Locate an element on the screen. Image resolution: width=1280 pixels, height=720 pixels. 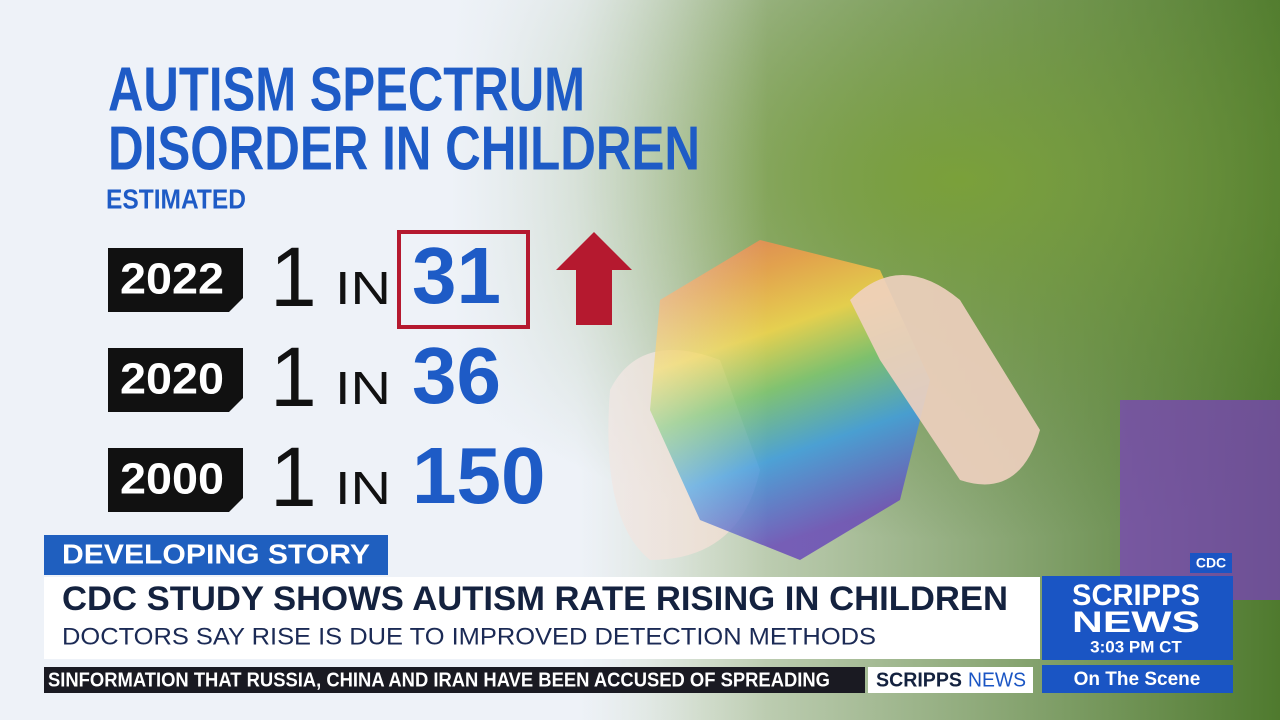
source: CDC is located at coordinates (1211, 563).